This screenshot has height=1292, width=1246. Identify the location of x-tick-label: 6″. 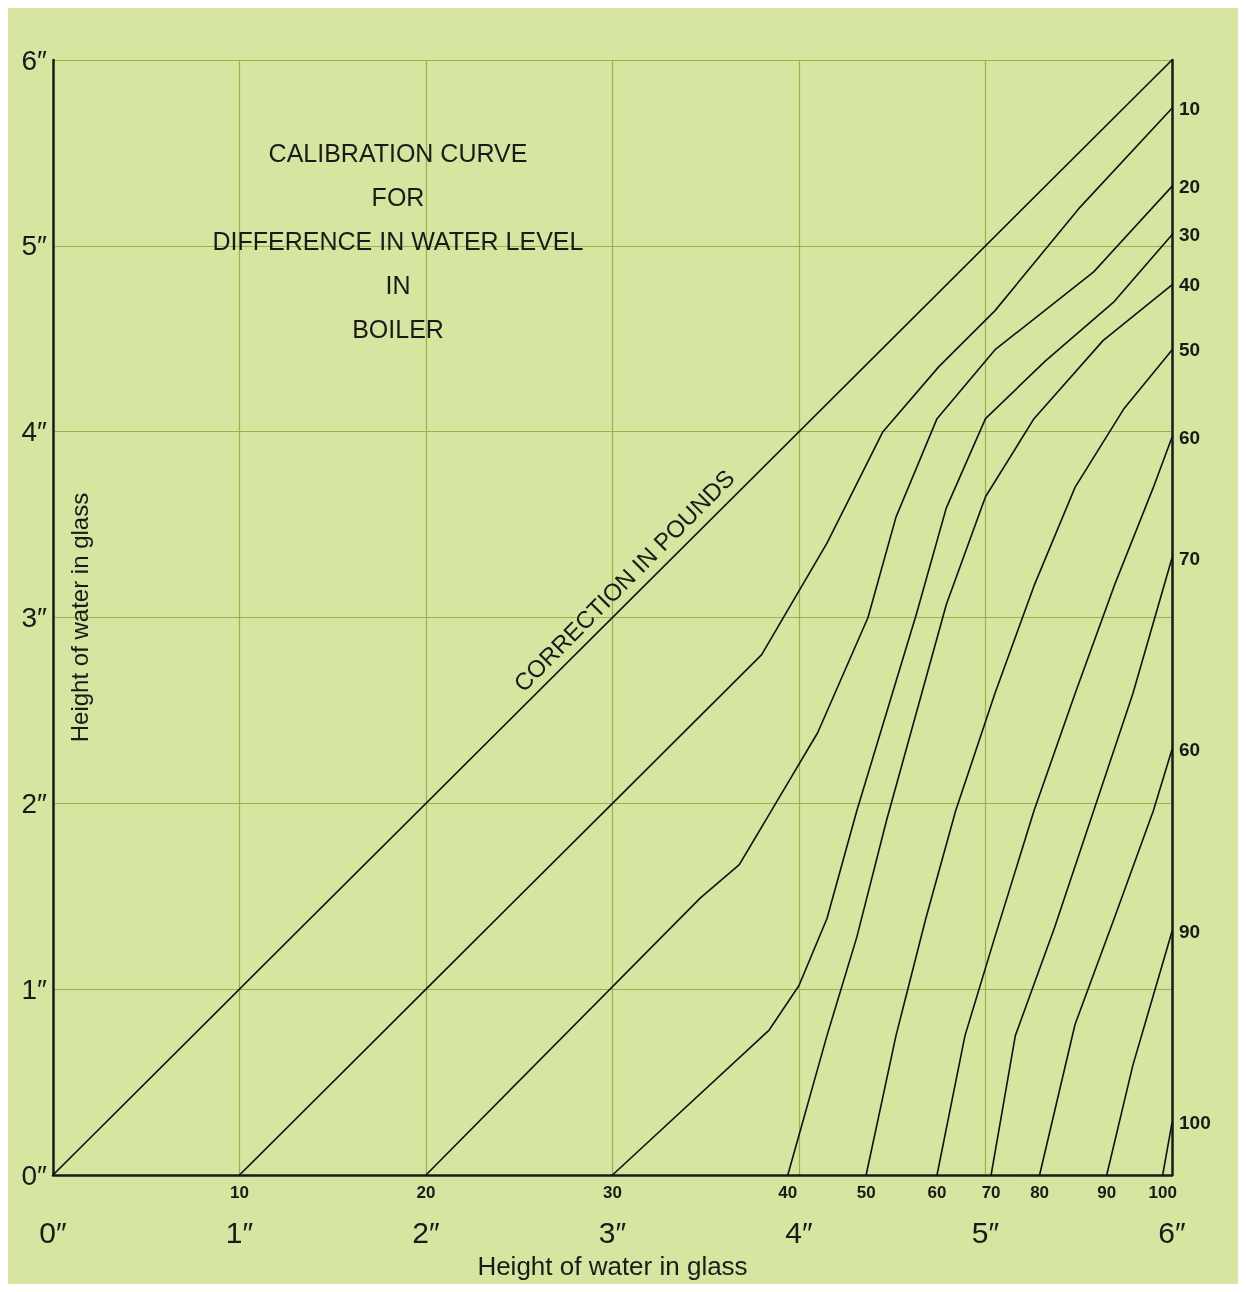
(1172, 1232).